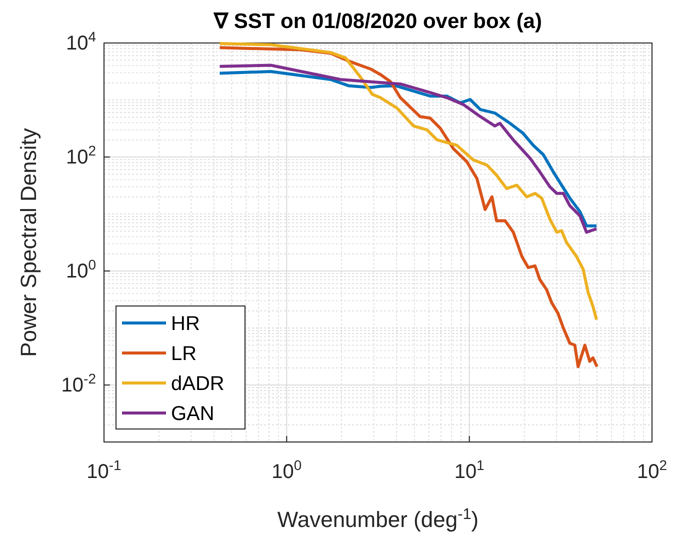  Describe the element at coordinates (81, 41) in the screenshot. I see `y-tick-label: 10$^{4}$` at that location.